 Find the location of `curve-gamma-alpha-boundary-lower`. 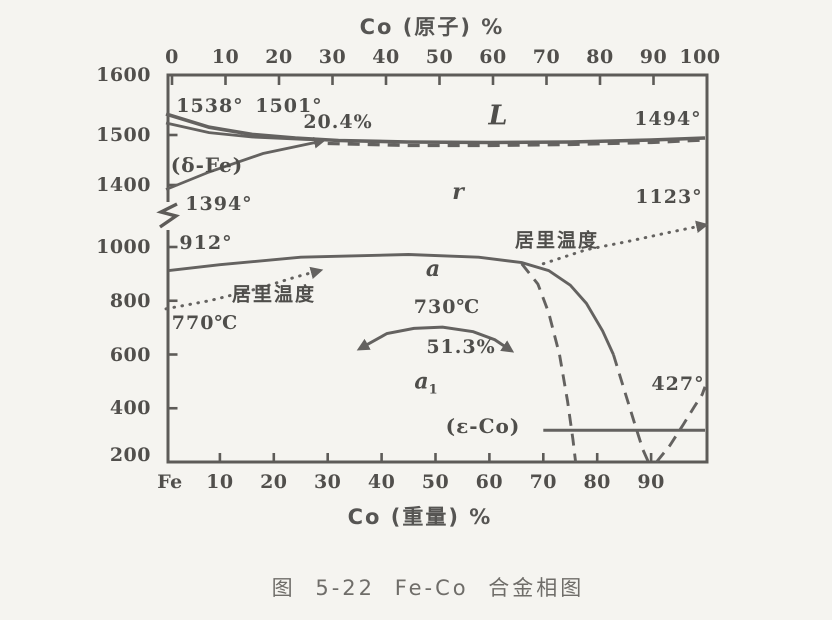

curve-gamma-alpha-boundary-lower is located at coordinates (631, 408).